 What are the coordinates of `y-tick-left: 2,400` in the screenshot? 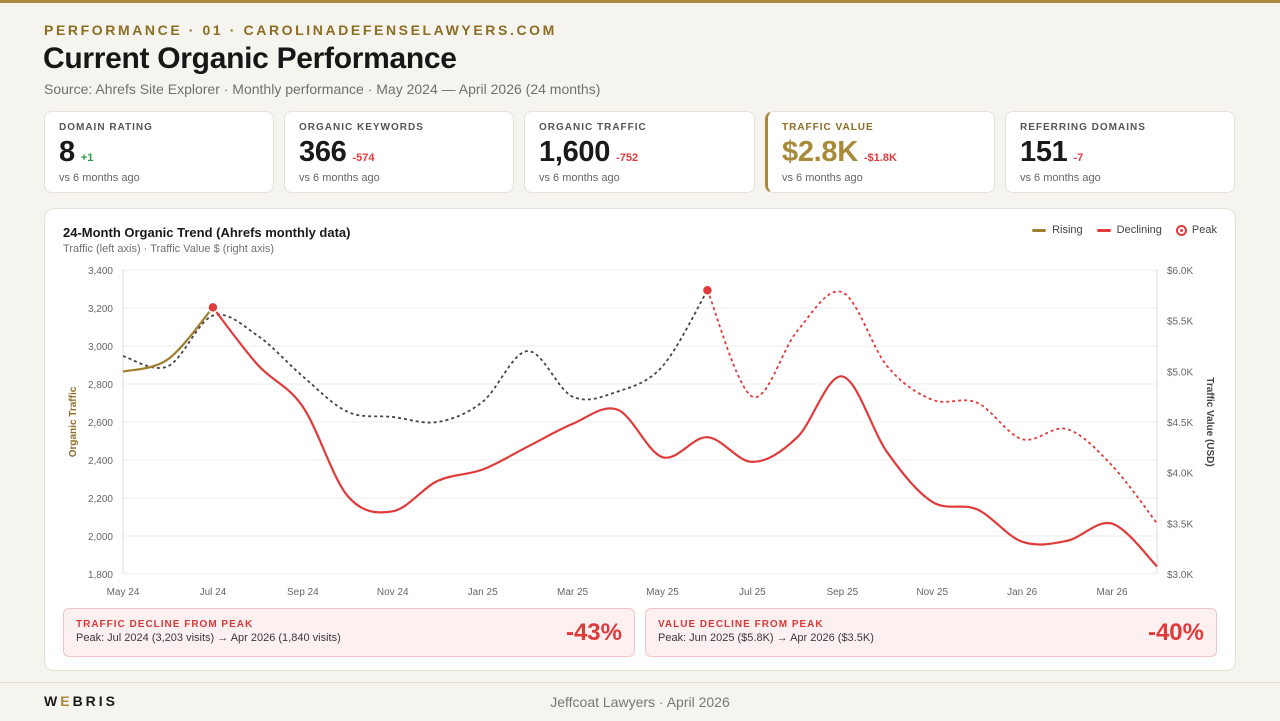 It's located at (100, 461).